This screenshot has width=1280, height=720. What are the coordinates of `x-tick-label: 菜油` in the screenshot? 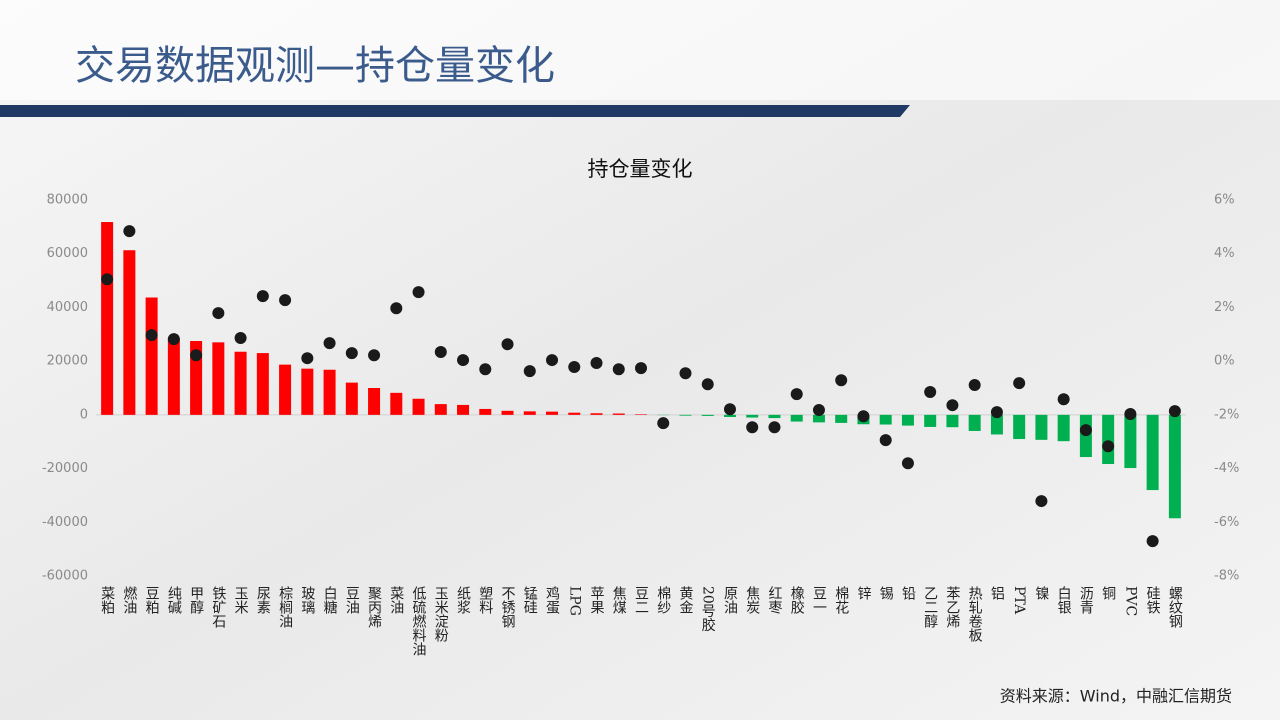 It's located at (396, 600).